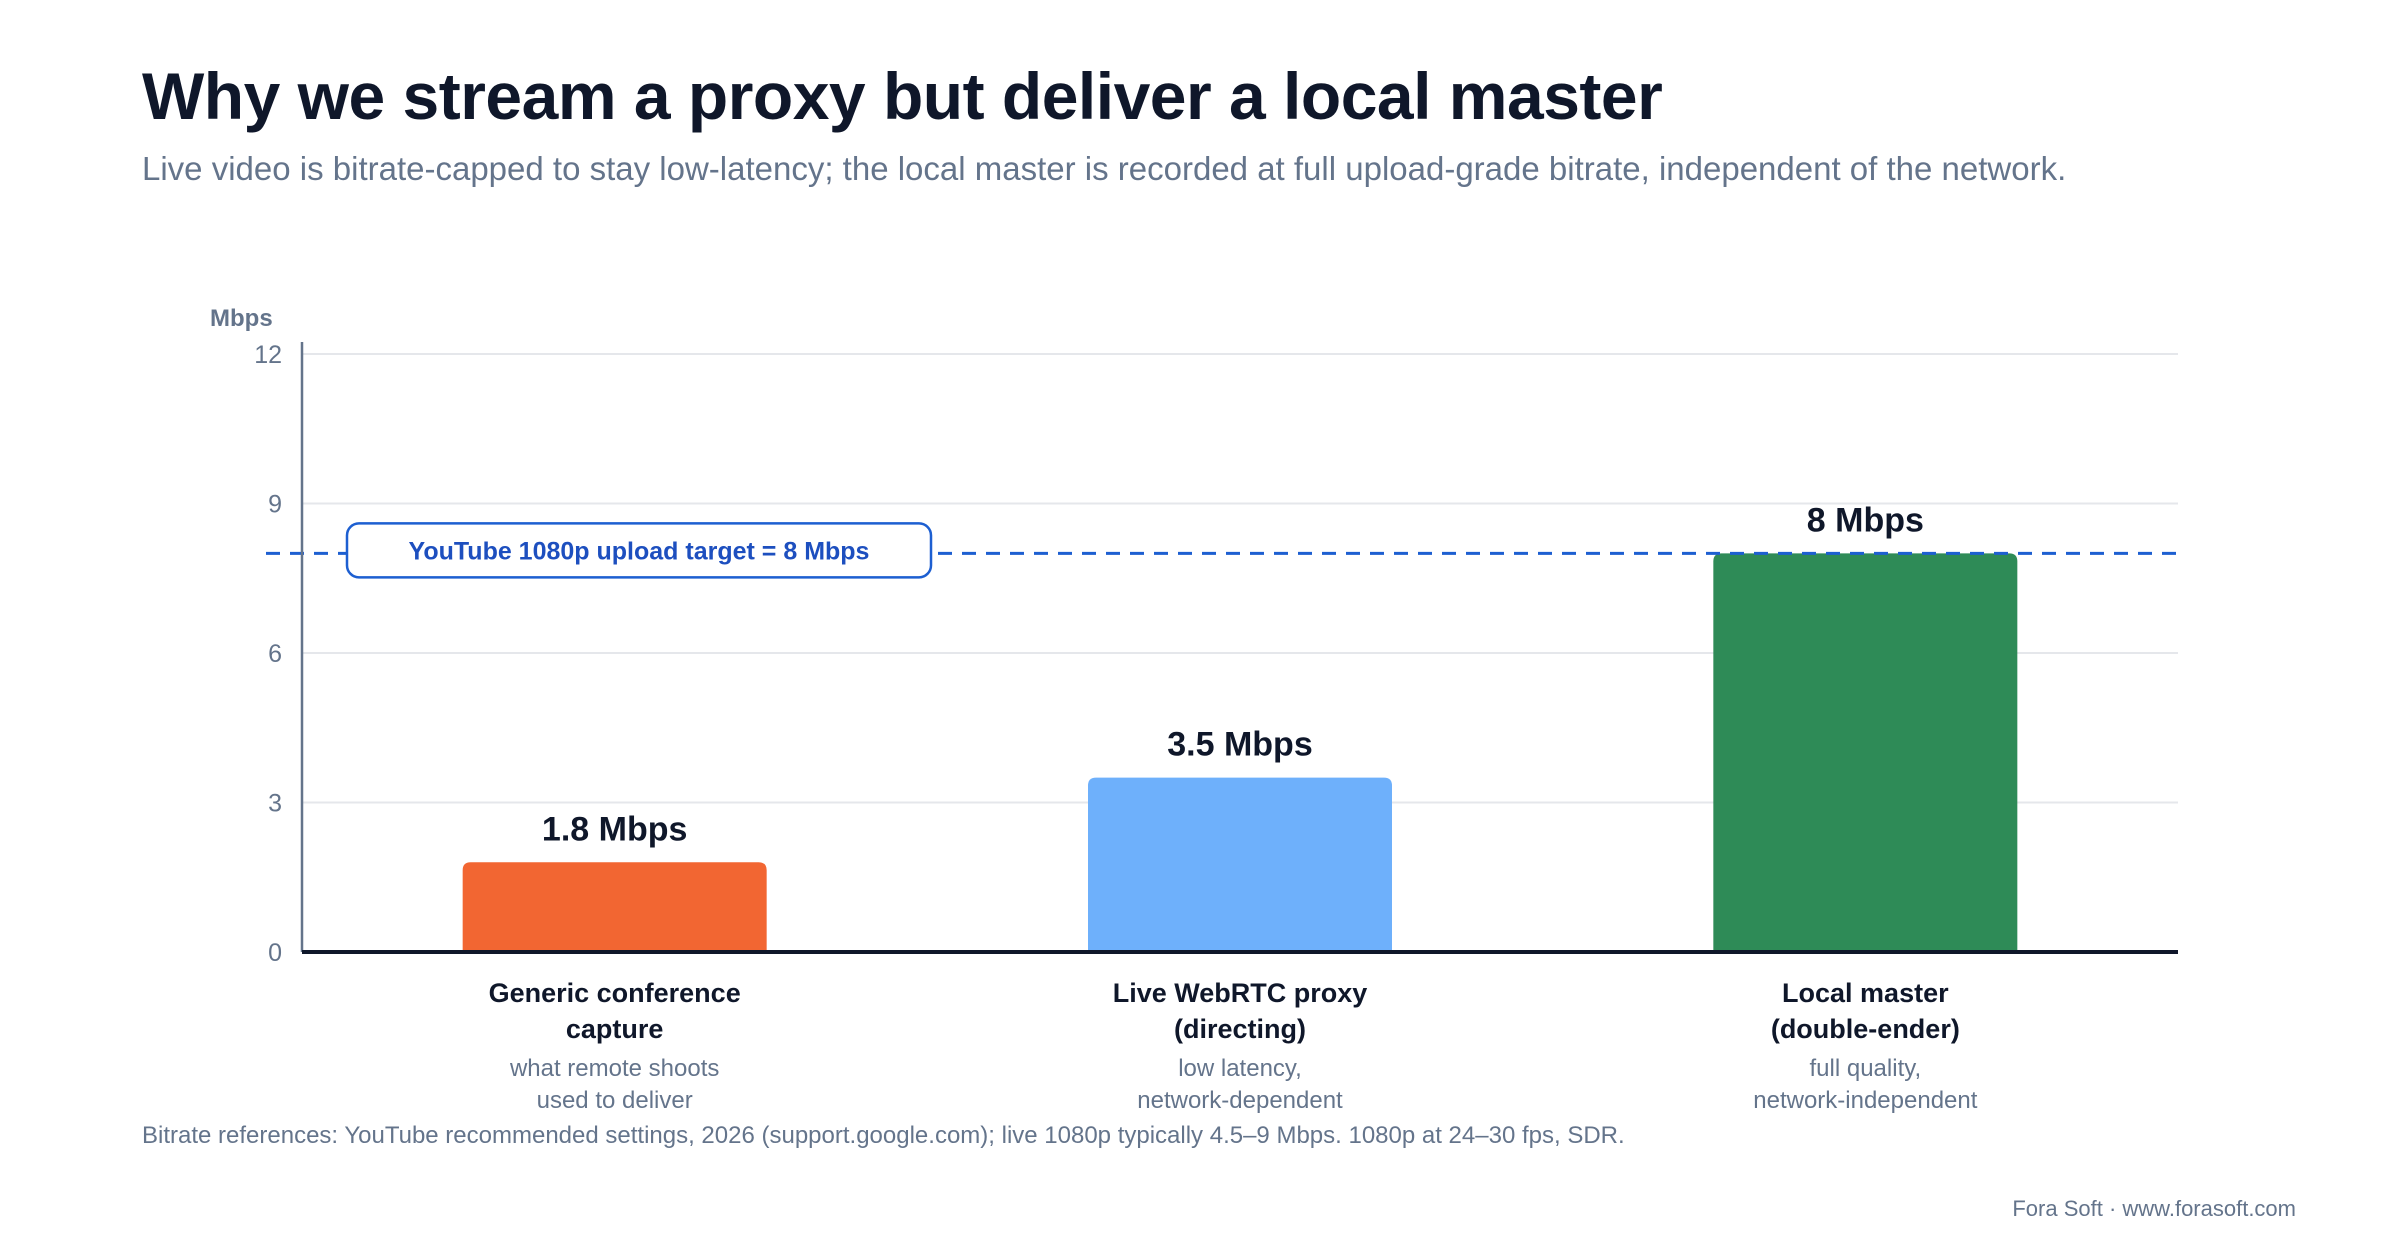  I want to click on x-category-sublabel: network-independent, so click(1865, 1100).